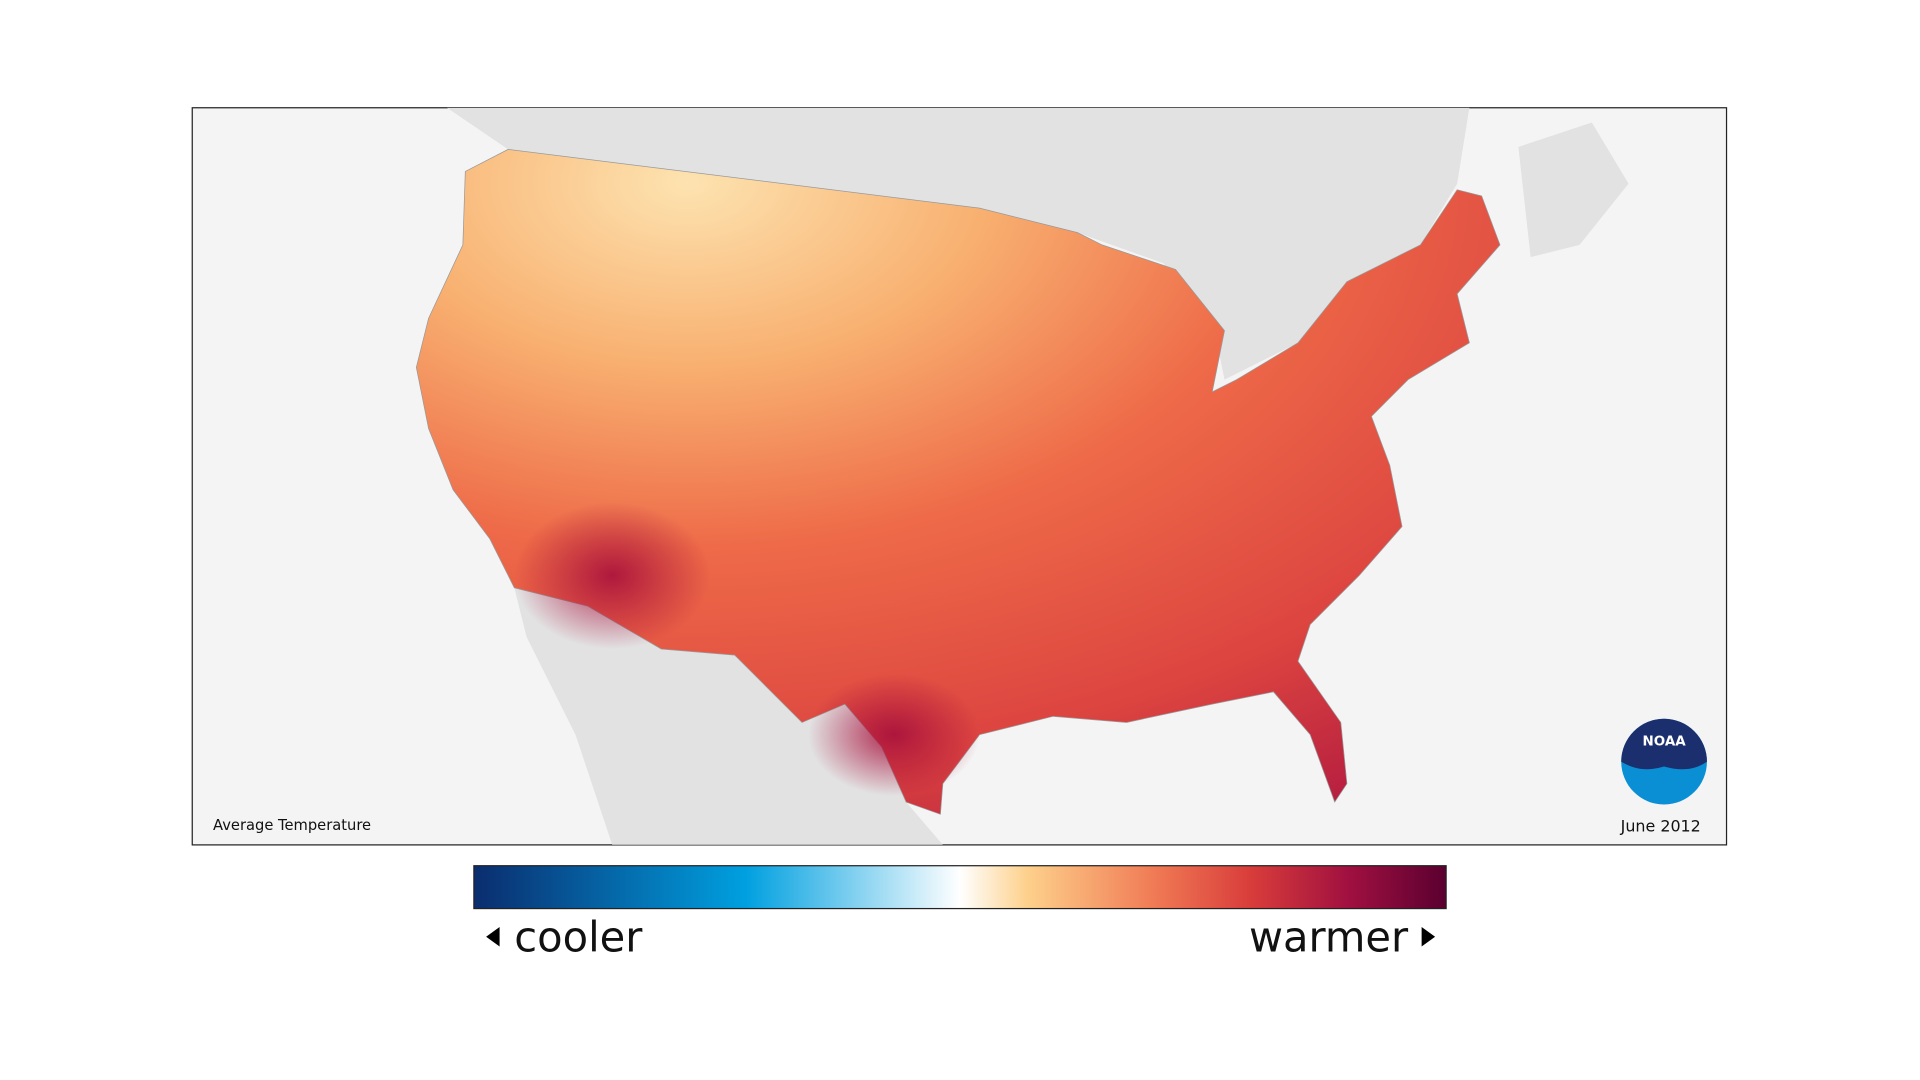  I want to click on logo-text: NOAA, so click(1664, 742).